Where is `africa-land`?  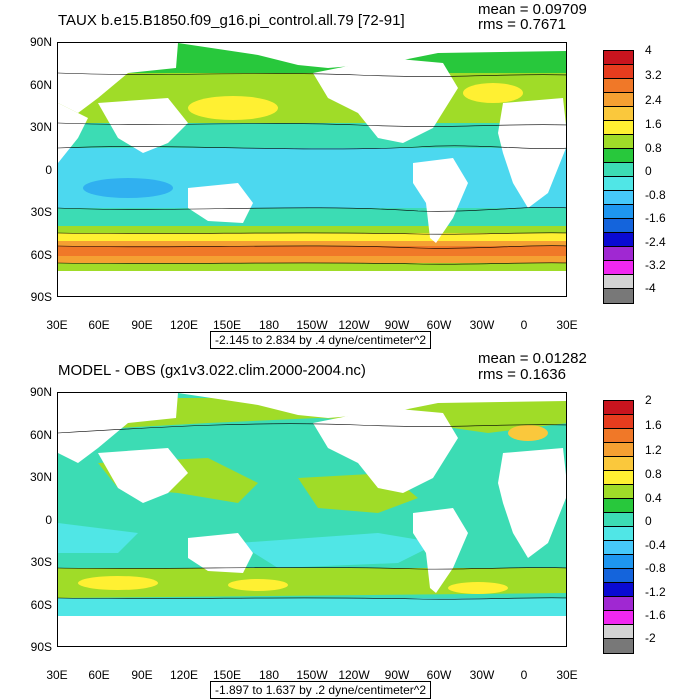 africa-land is located at coordinates (532, 503).